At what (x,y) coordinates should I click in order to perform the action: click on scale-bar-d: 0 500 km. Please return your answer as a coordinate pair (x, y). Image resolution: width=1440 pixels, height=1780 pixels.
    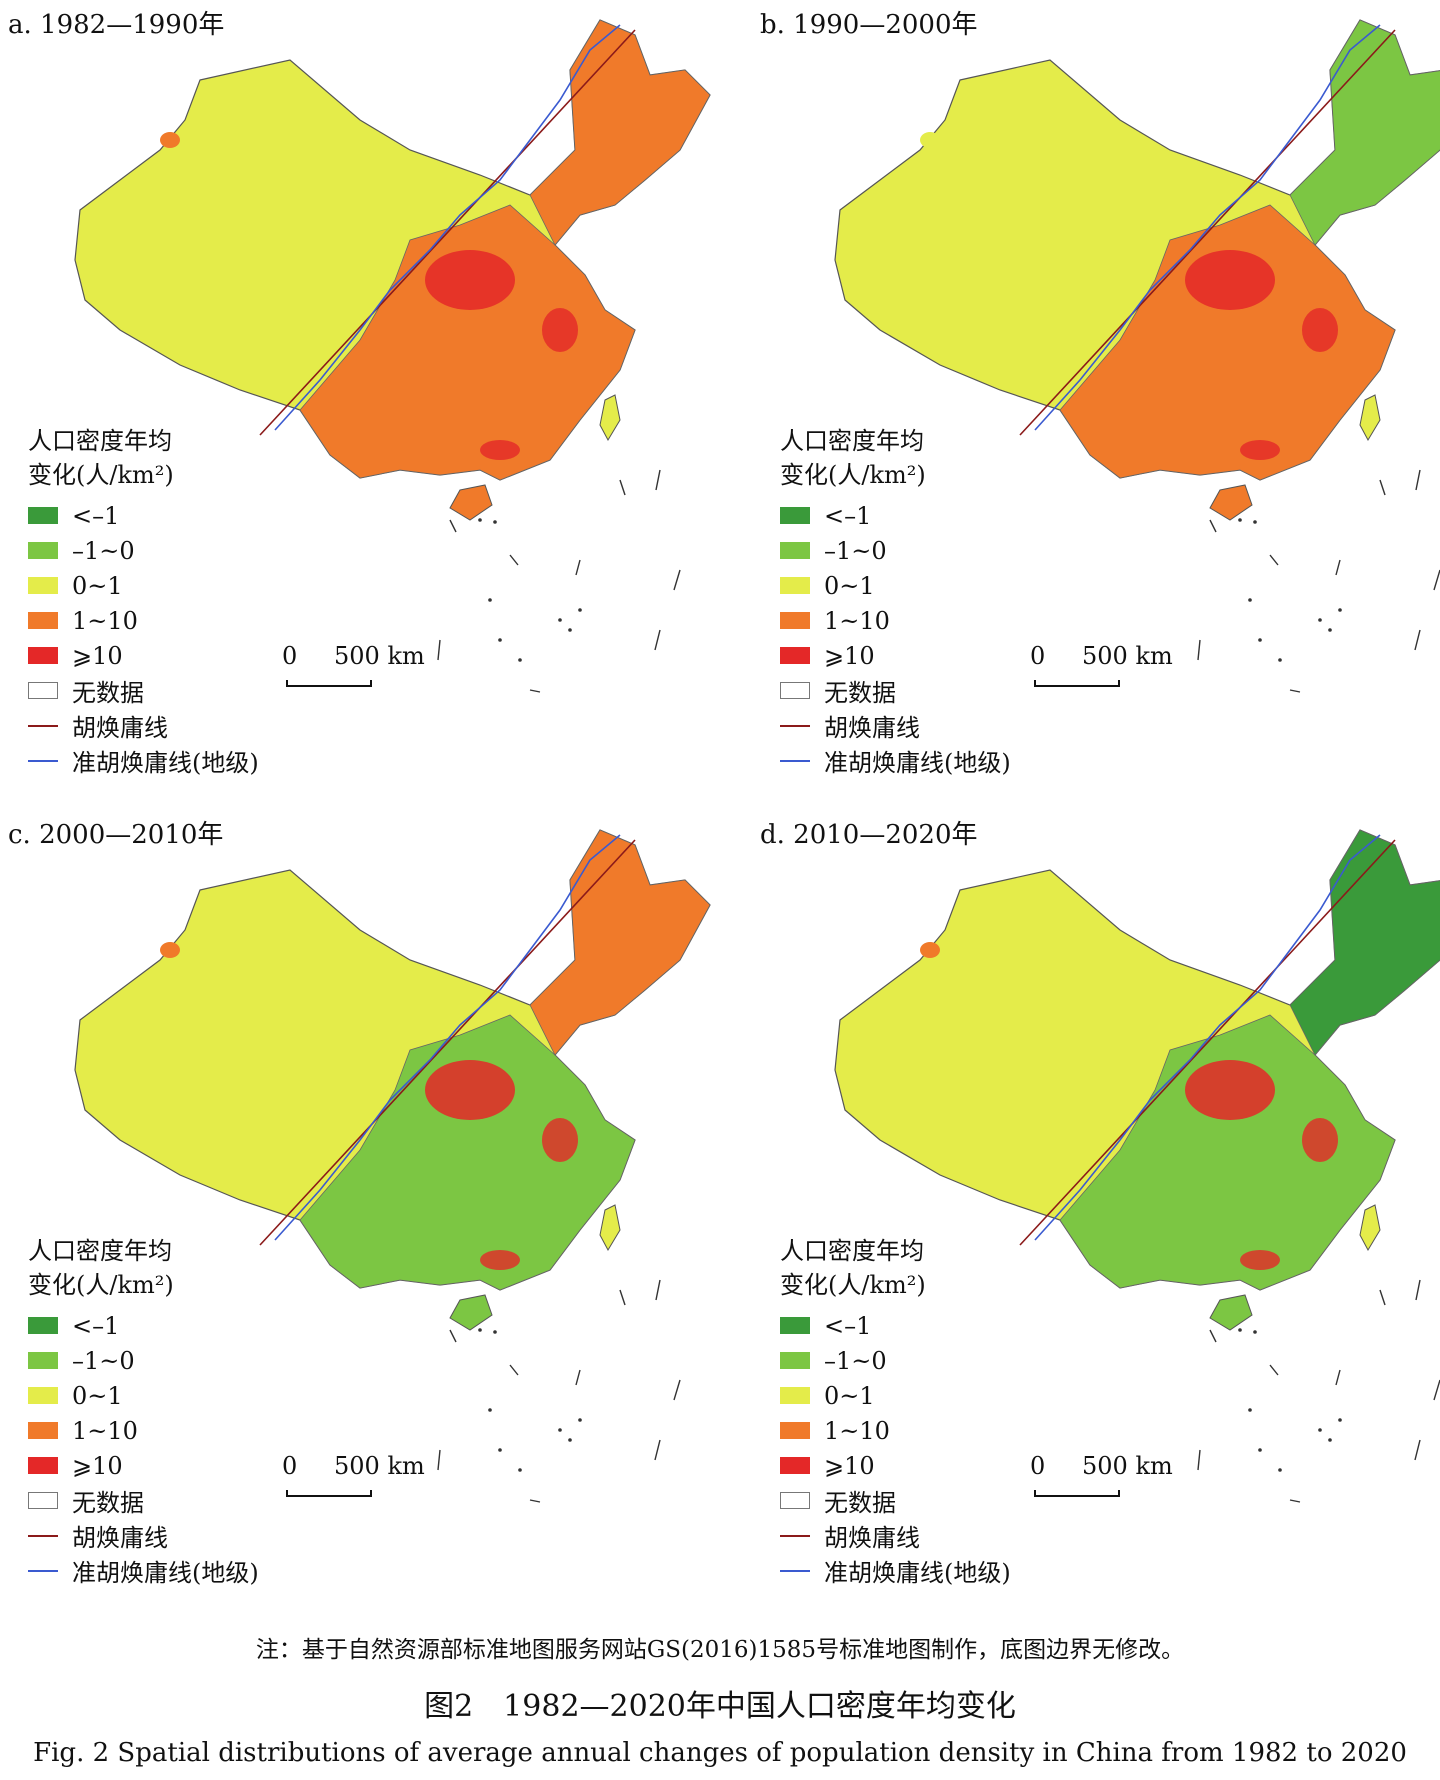
    Looking at the image, I should click on (1130, 1477).